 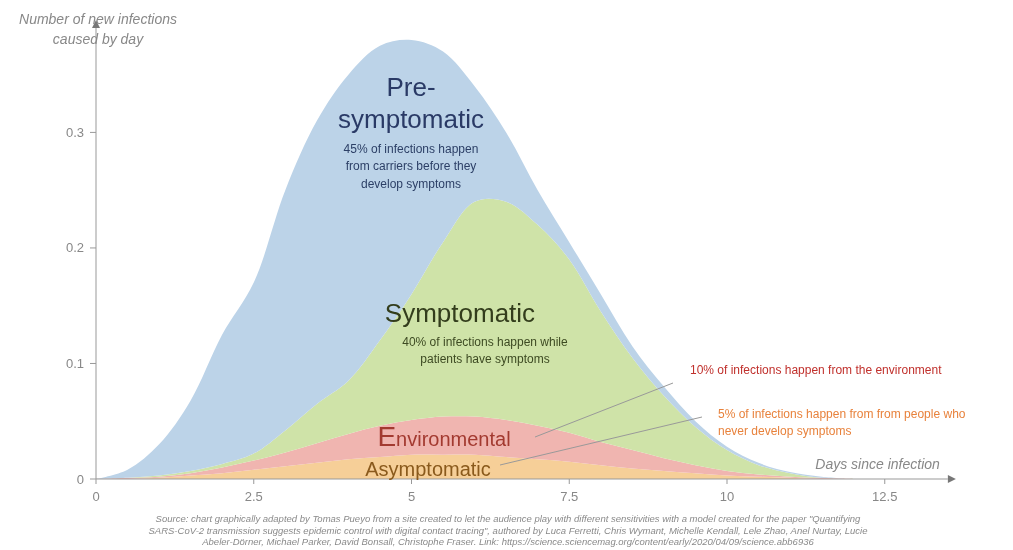 I want to click on x-tick-label: 7.5, so click(x=569, y=496).